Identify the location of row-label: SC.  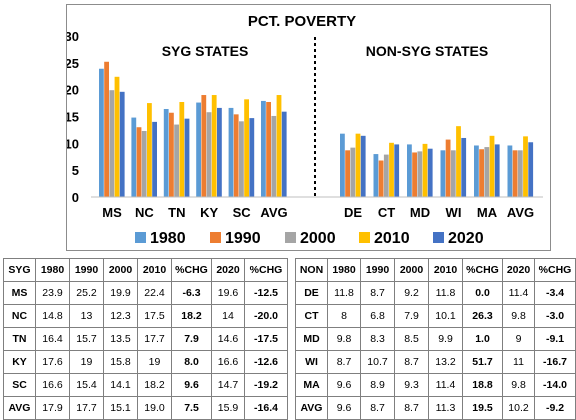
(19, 385).